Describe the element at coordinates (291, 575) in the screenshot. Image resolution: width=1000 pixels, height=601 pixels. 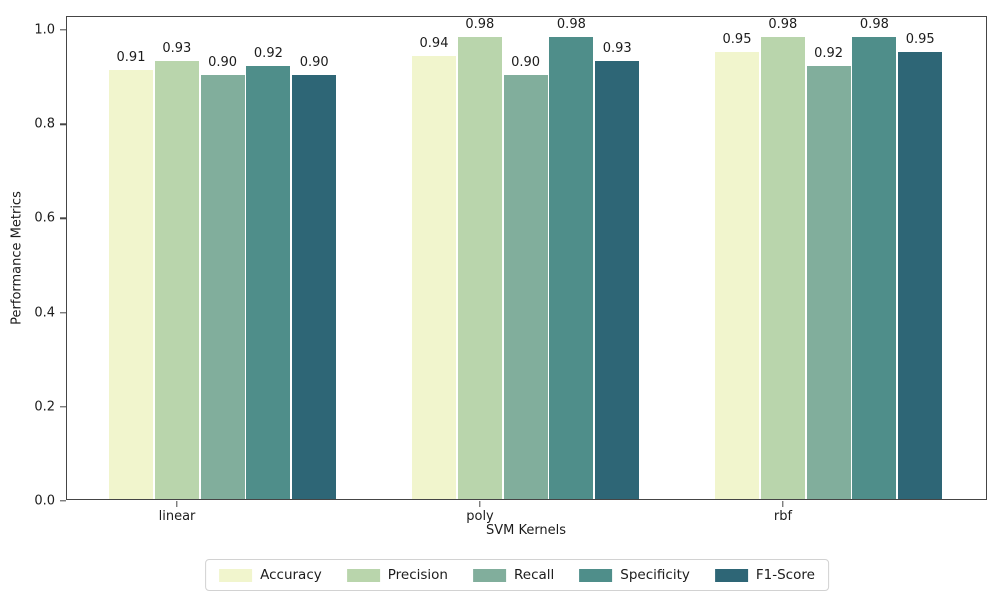
I see `legend-label: Accuracy` at that location.